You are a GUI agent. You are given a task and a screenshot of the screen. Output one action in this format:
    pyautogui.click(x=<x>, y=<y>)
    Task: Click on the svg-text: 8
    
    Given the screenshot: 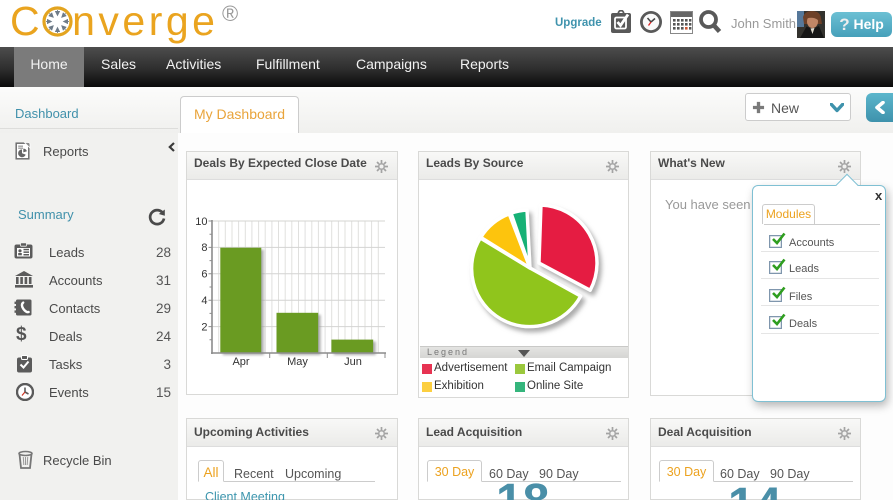 What is the action you would take?
    pyautogui.click(x=204, y=248)
    